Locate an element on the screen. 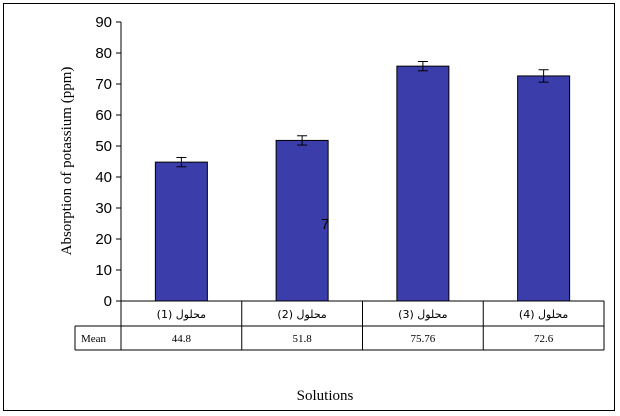 The image size is (620, 416). table-cell: 72.6 is located at coordinates (544, 339).